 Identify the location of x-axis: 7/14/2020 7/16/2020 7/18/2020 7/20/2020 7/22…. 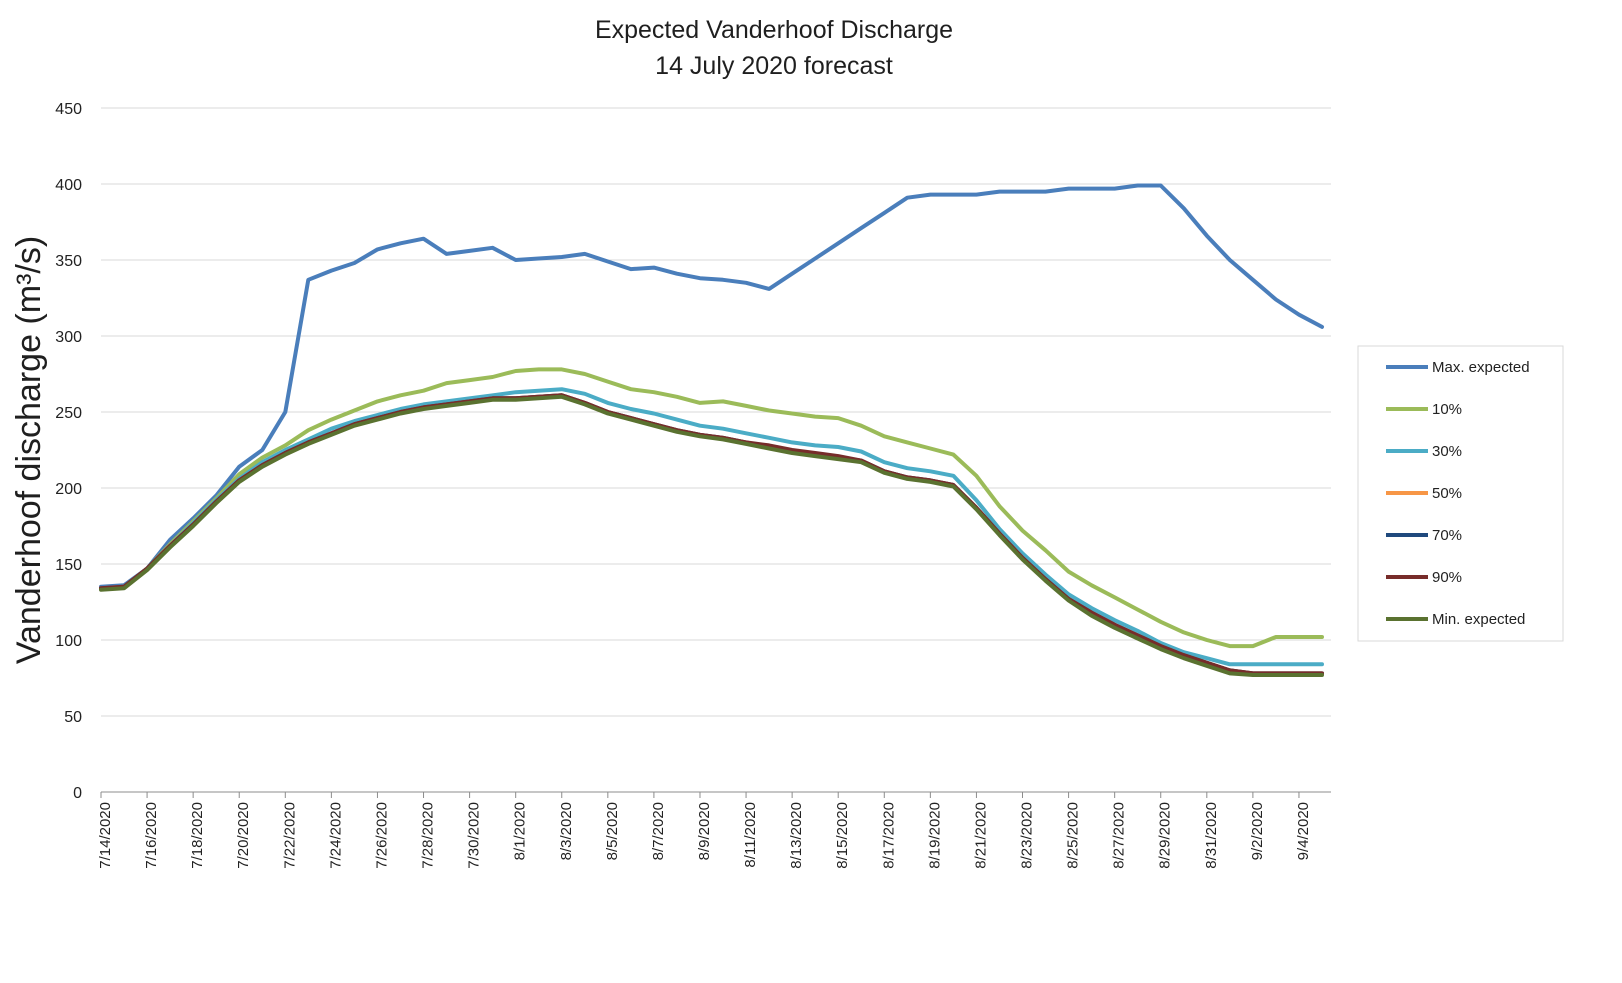
(714, 830).